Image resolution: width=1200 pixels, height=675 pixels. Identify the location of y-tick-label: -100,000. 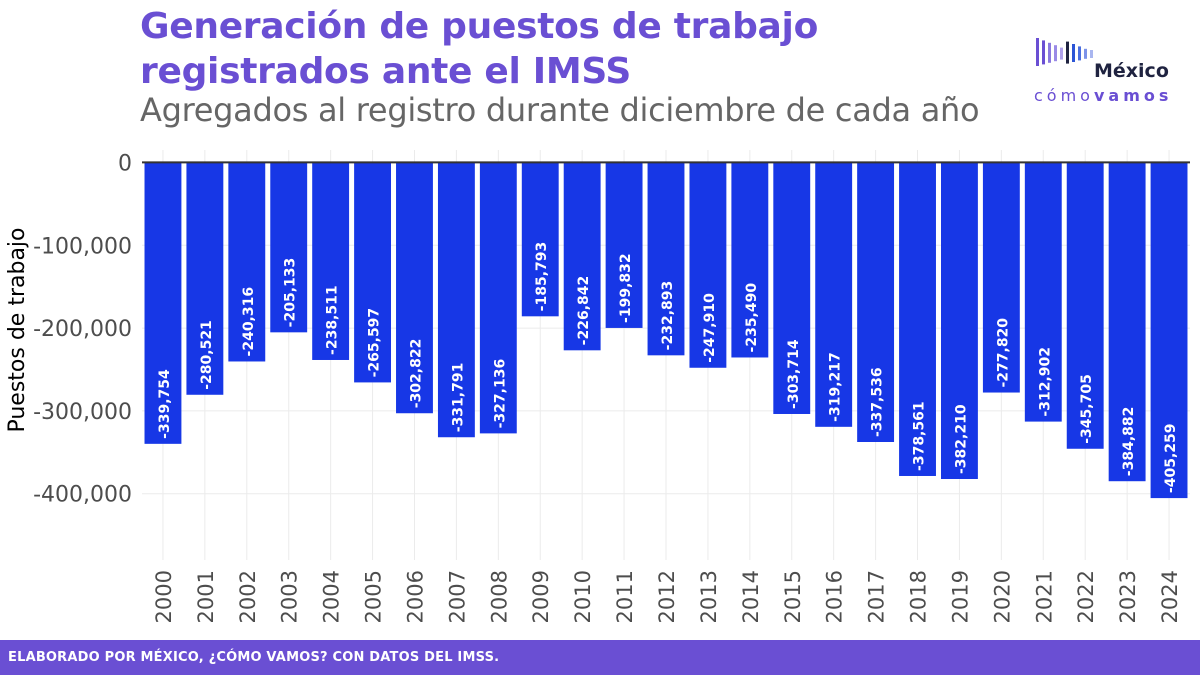
(82, 246).